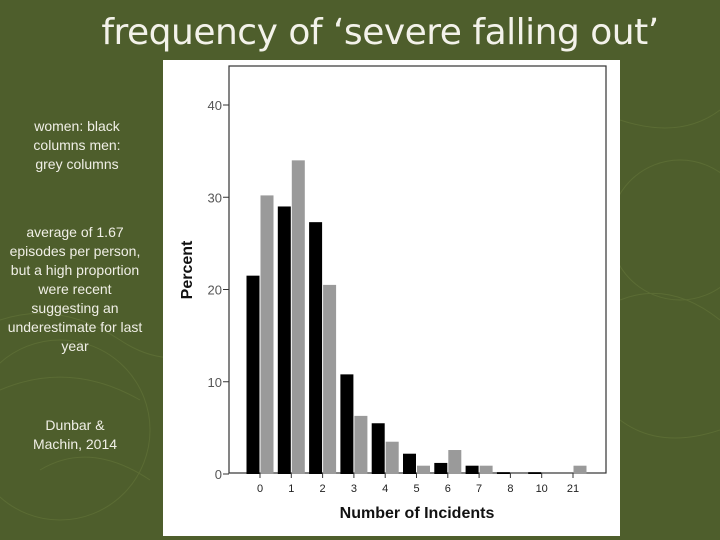 The width and height of the screenshot is (720, 540). Describe the element at coordinates (385, 489) in the screenshot. I see `x-tick-label: 4` at that location.